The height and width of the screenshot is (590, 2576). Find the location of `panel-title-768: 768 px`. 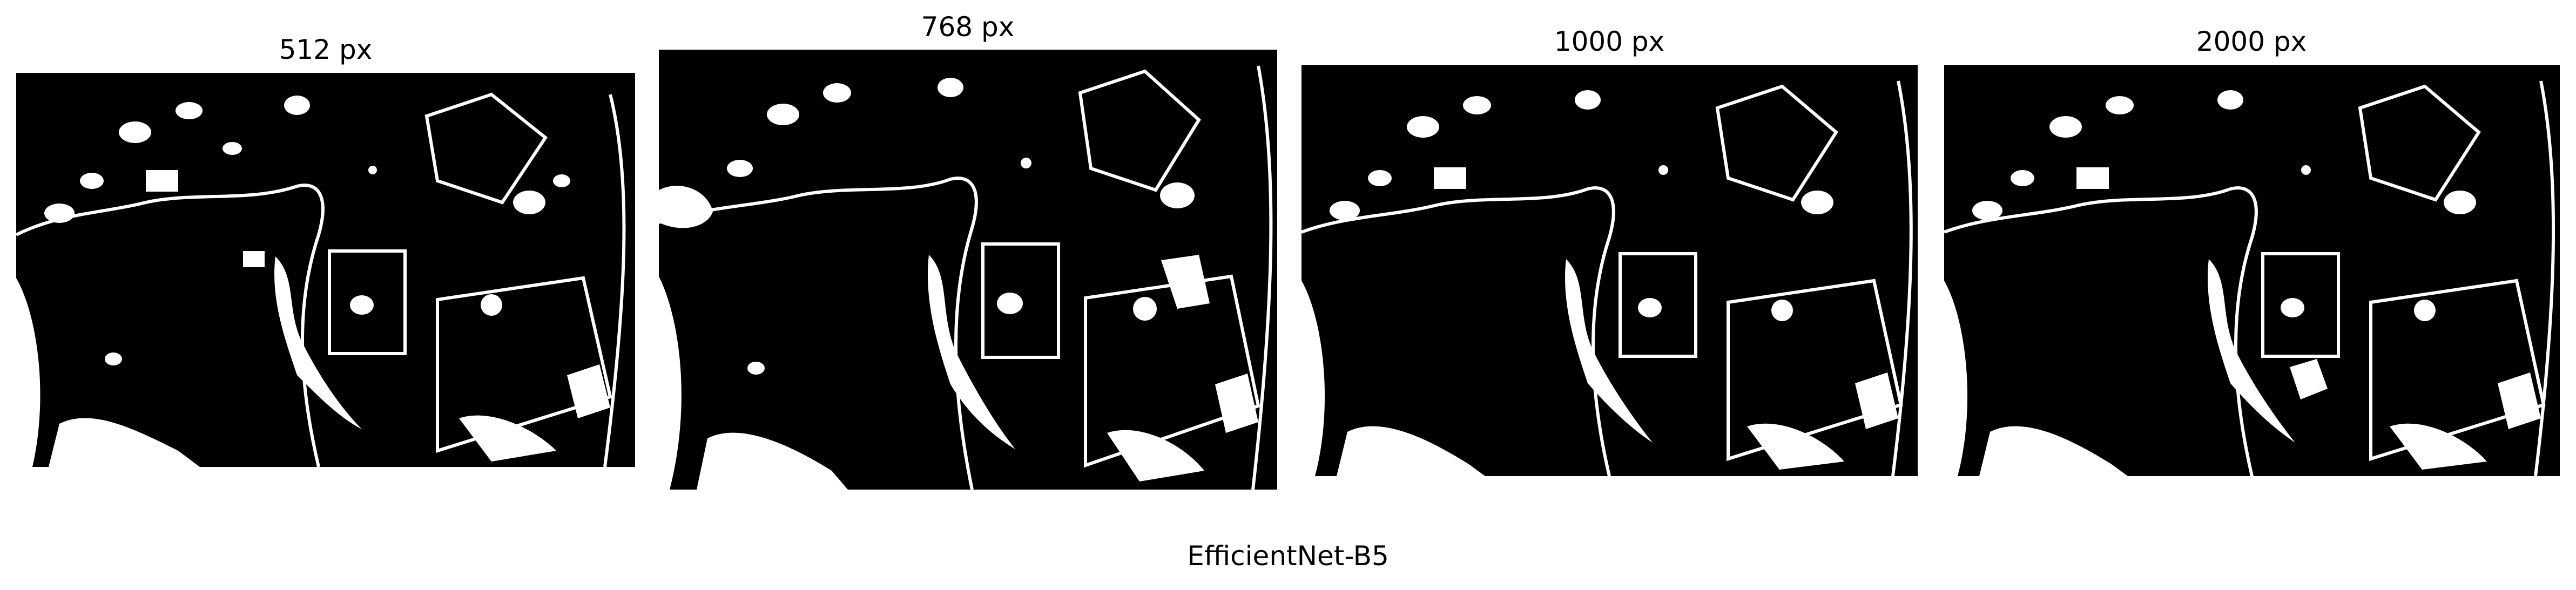

panel-title-768: 768 px is located at coordinates (968, 27).